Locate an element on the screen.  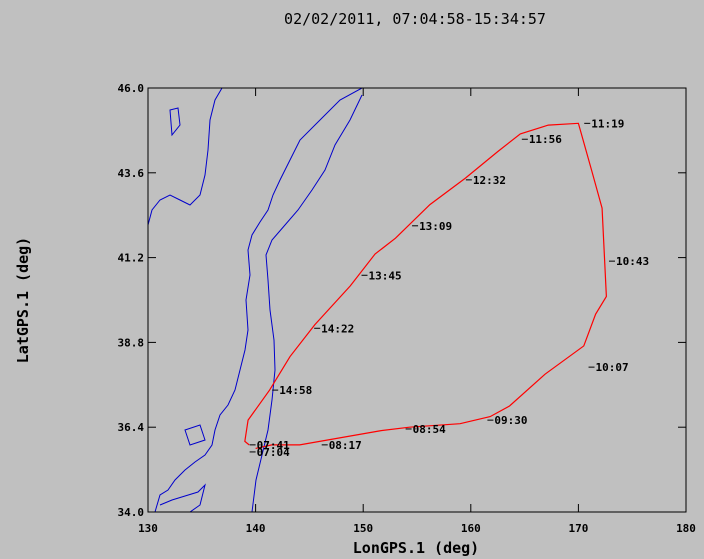
x-tick-label: 140 is located at coordinates (256, 528).